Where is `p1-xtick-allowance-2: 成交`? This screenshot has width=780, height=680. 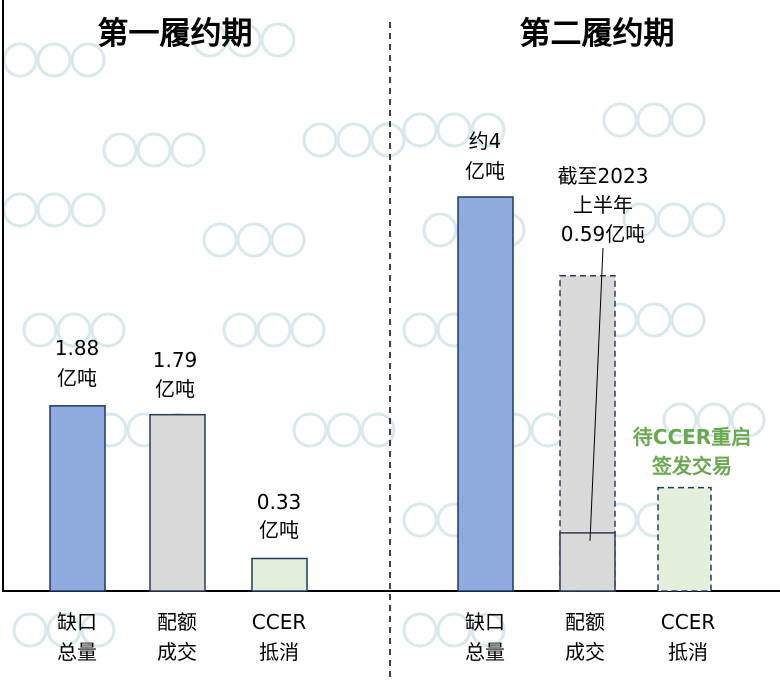 p1-xtick-allowance-2: 成交 is located at coordinates (177, 652).